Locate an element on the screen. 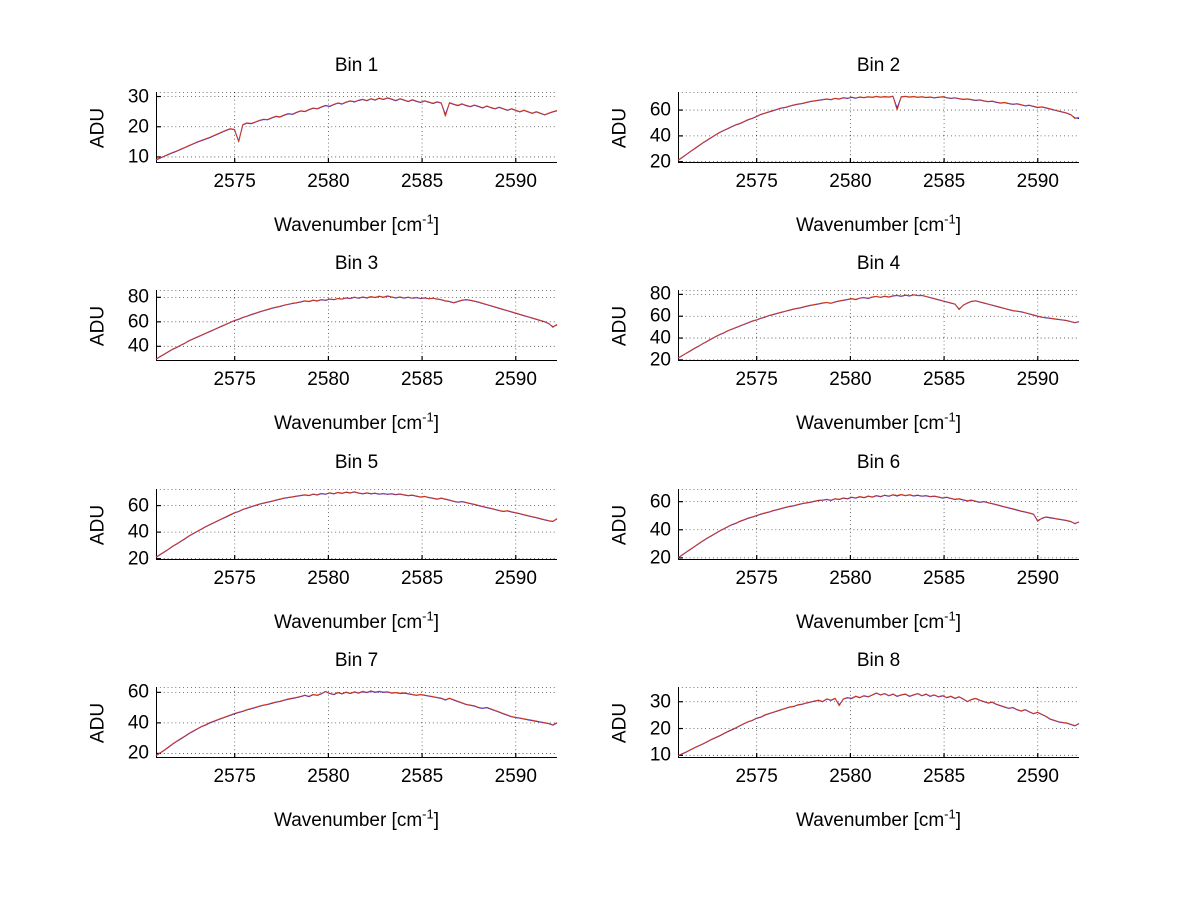 Image resolution: width=1200 pixels, height=901 pixels. xtick-label-2-0: 2575 is located at coordinates (756, 181).